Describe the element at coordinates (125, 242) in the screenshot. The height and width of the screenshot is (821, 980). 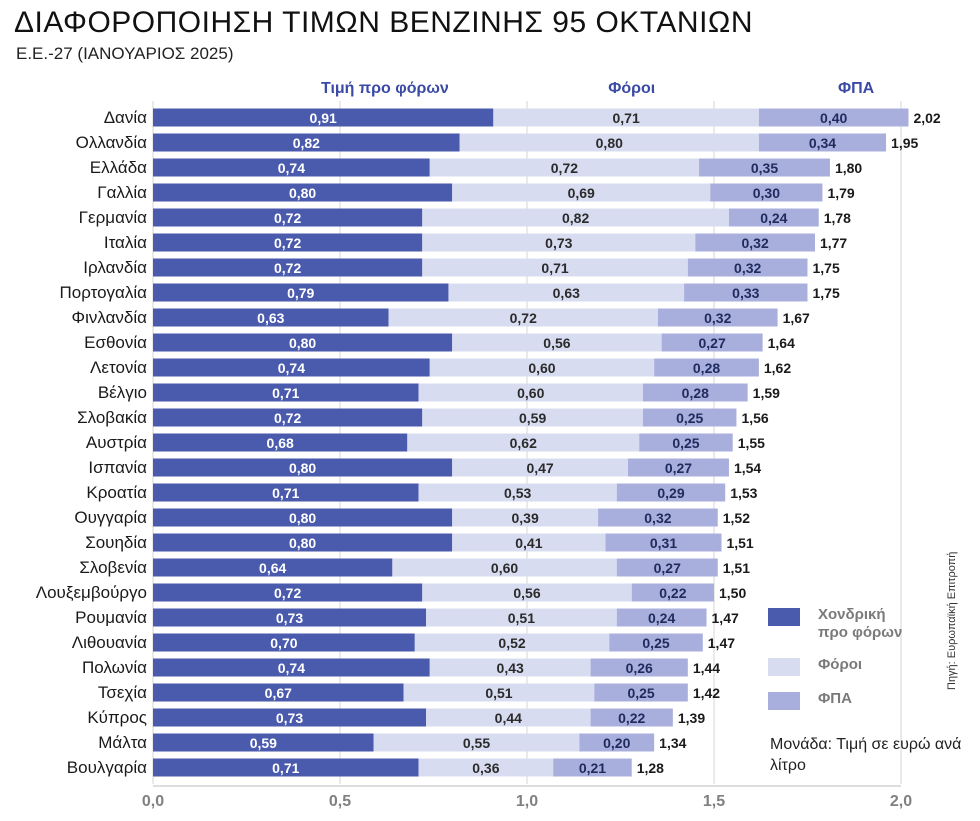
I see `category-label: Ιταλία` at that location.